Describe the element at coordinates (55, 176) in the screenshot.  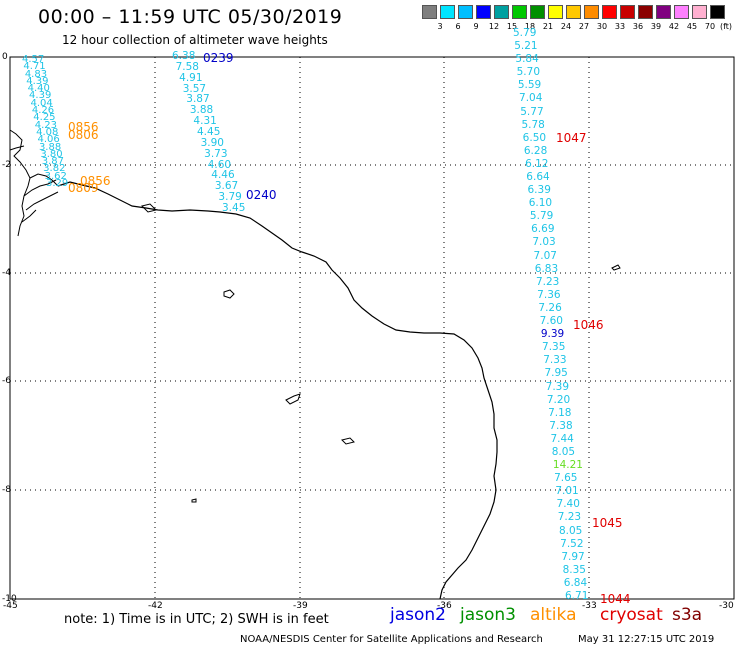
I see `wave-height-label: 3.62` at that location.